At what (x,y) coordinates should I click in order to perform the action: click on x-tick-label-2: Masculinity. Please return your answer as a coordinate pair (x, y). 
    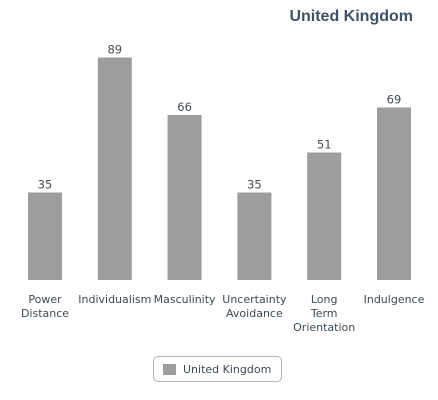
    Looking at the image, I should click on (185, 299).